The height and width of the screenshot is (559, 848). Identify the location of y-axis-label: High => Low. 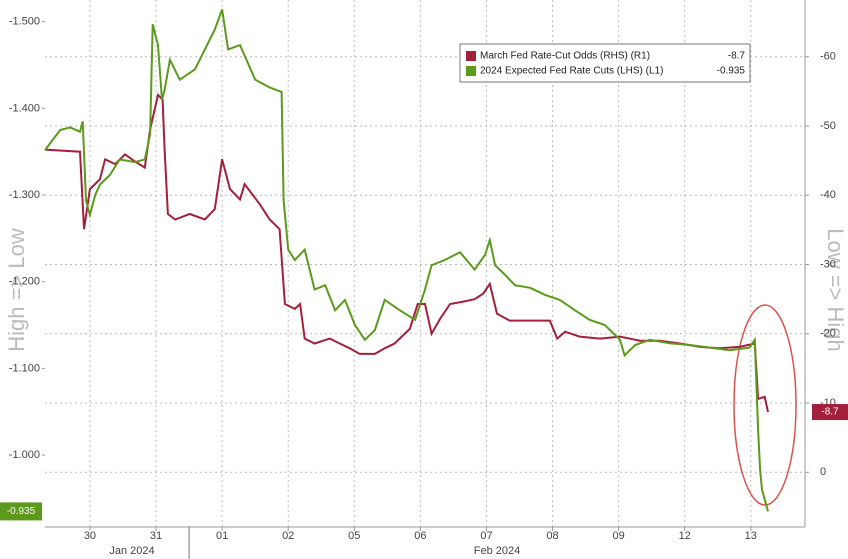
(16, 290).